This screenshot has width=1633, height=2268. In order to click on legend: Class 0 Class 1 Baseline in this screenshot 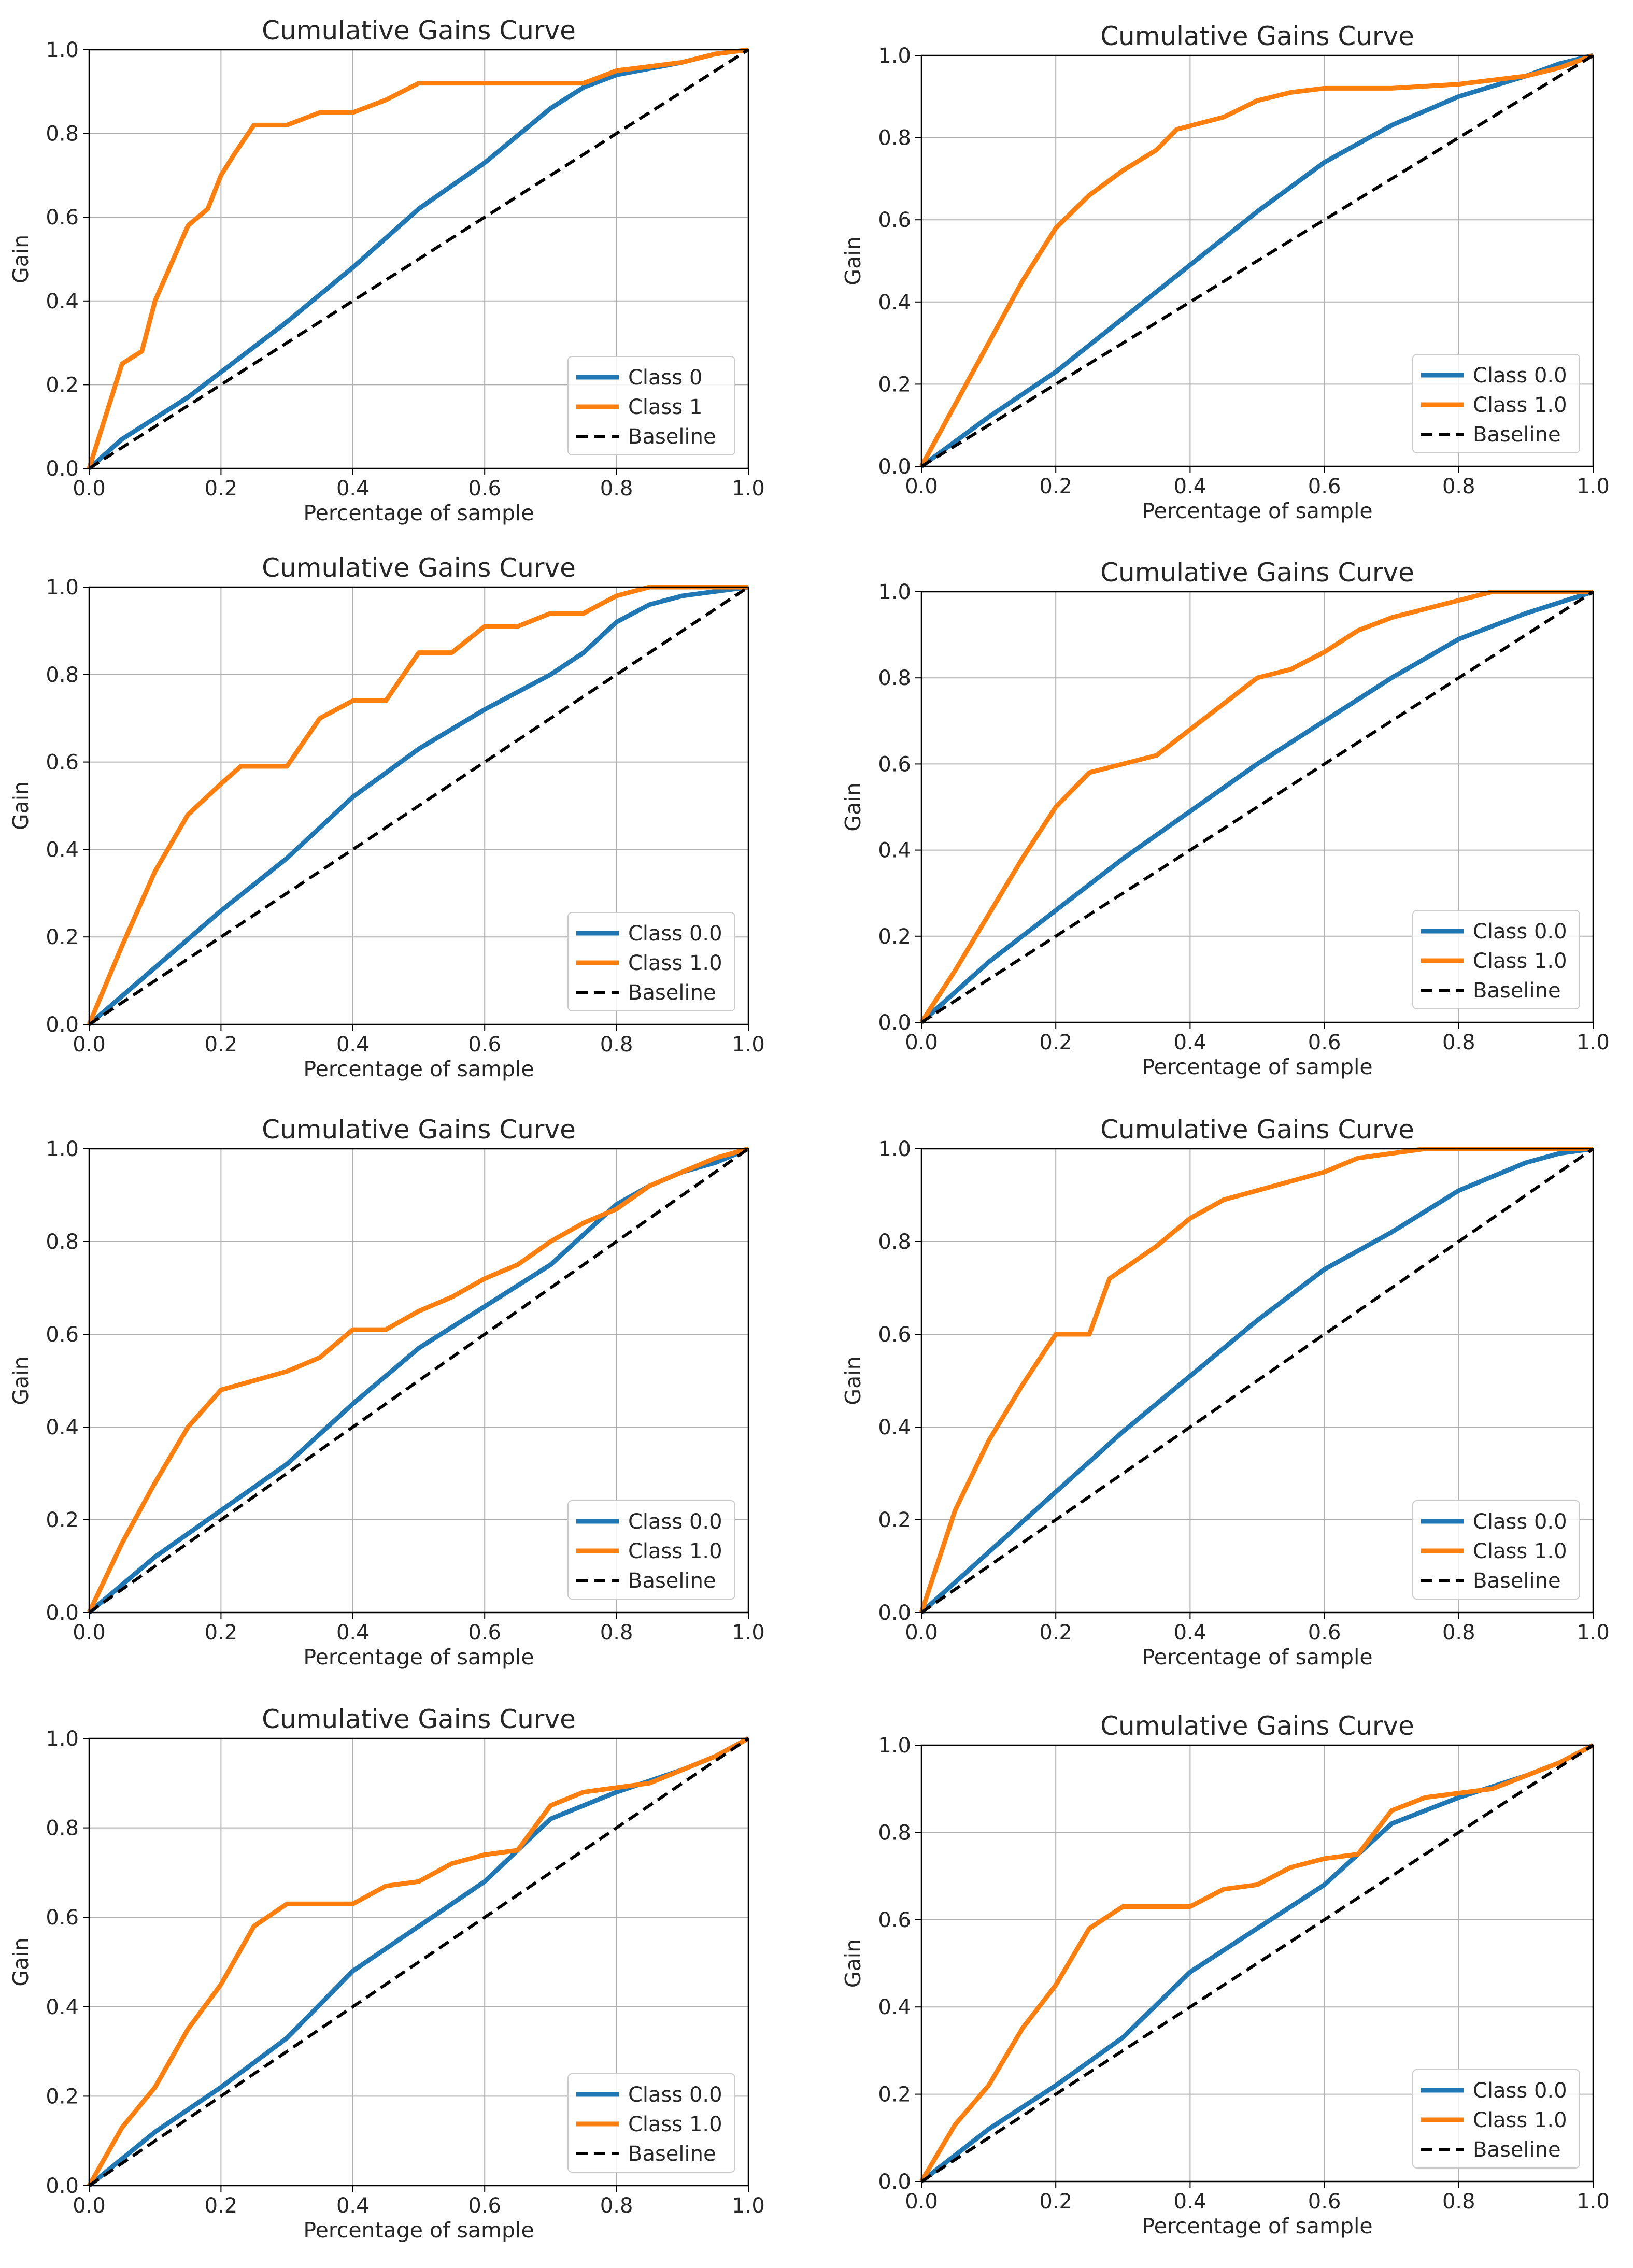, I will do `click(651, 406)`.